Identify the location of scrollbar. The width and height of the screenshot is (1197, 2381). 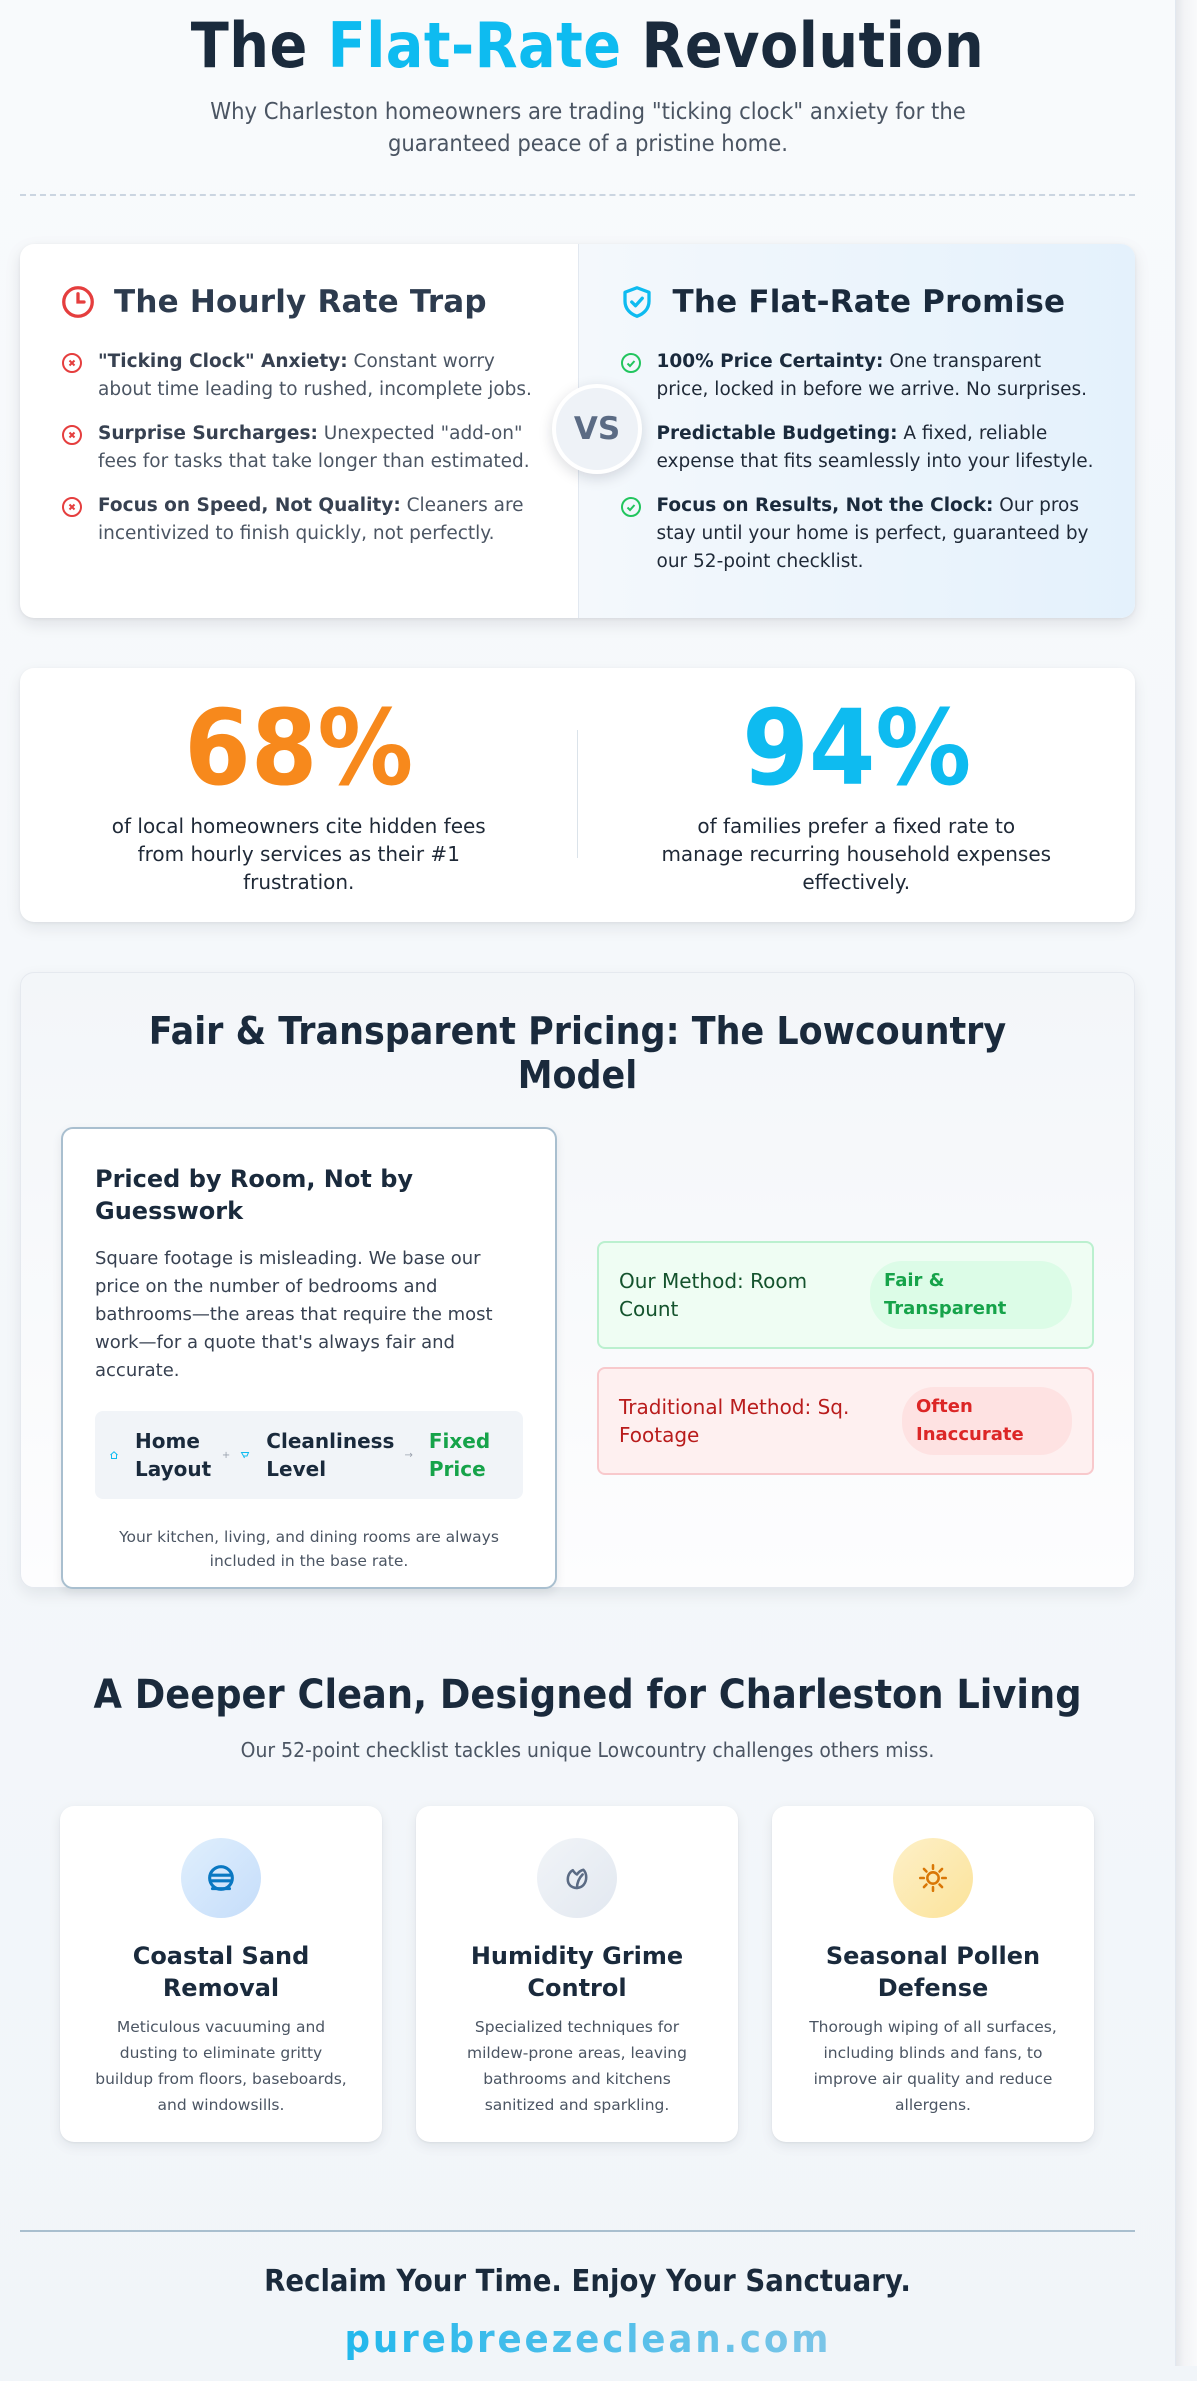
(1186, 1183).